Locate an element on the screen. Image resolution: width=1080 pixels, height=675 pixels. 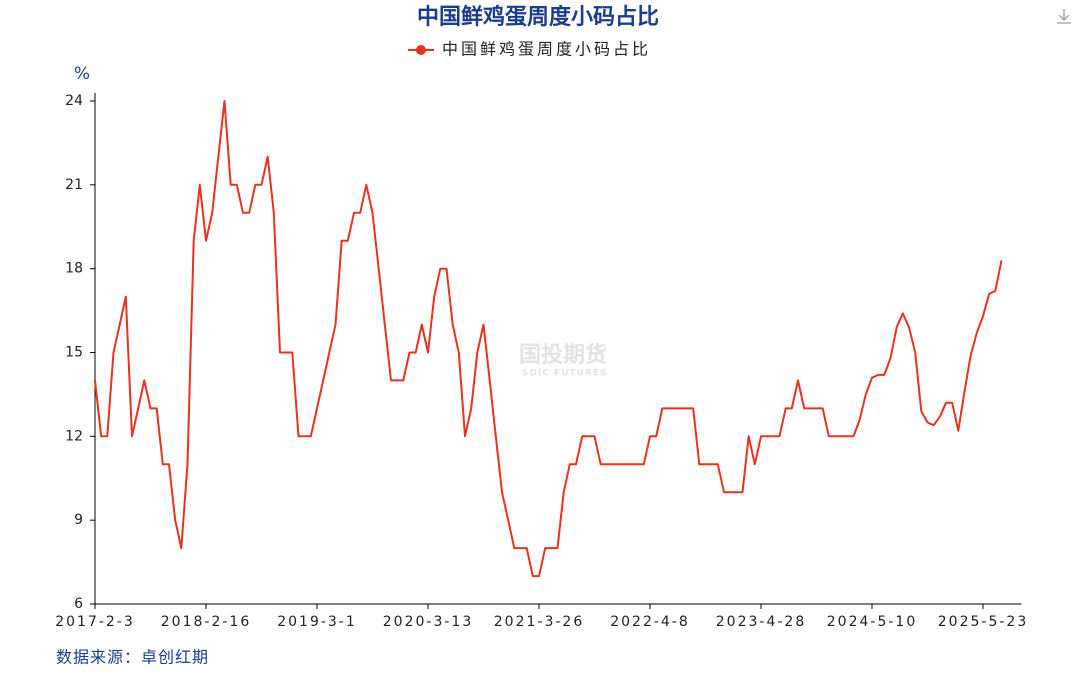
source-note: 数据来源：卓创红期 is located at coordinates (132, 657).